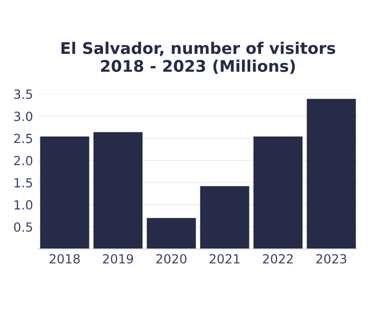 This screenshot has width=375, height=313. I want to click on y-tick-label: 3.0, so click(23, 117).